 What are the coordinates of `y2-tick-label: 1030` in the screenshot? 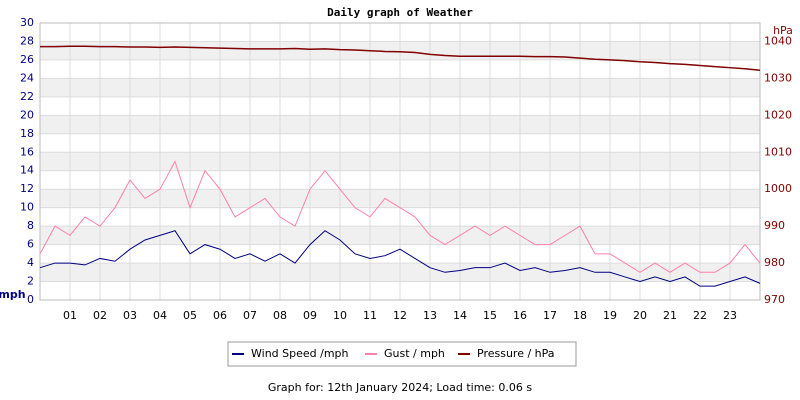 It's located at (778, 77).